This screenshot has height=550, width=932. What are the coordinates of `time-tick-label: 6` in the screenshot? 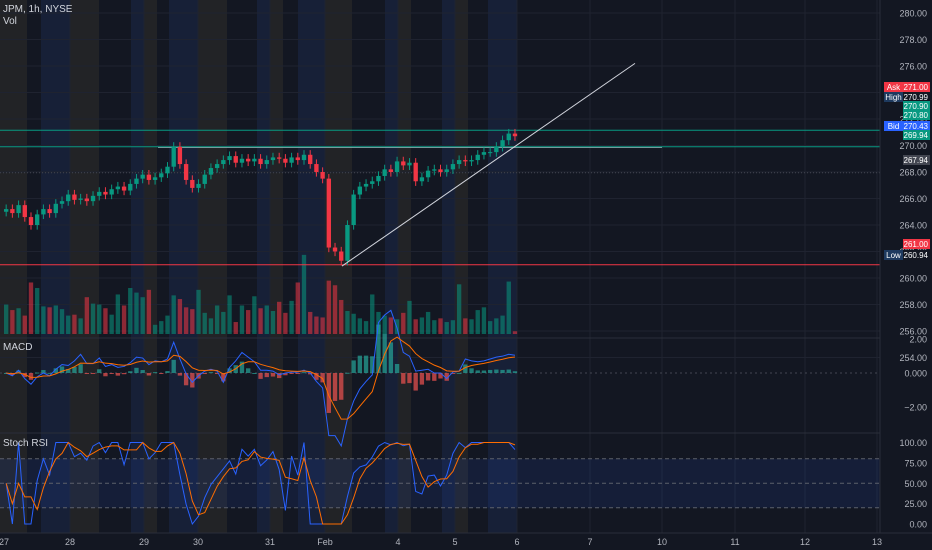 It's located at (516, 542).